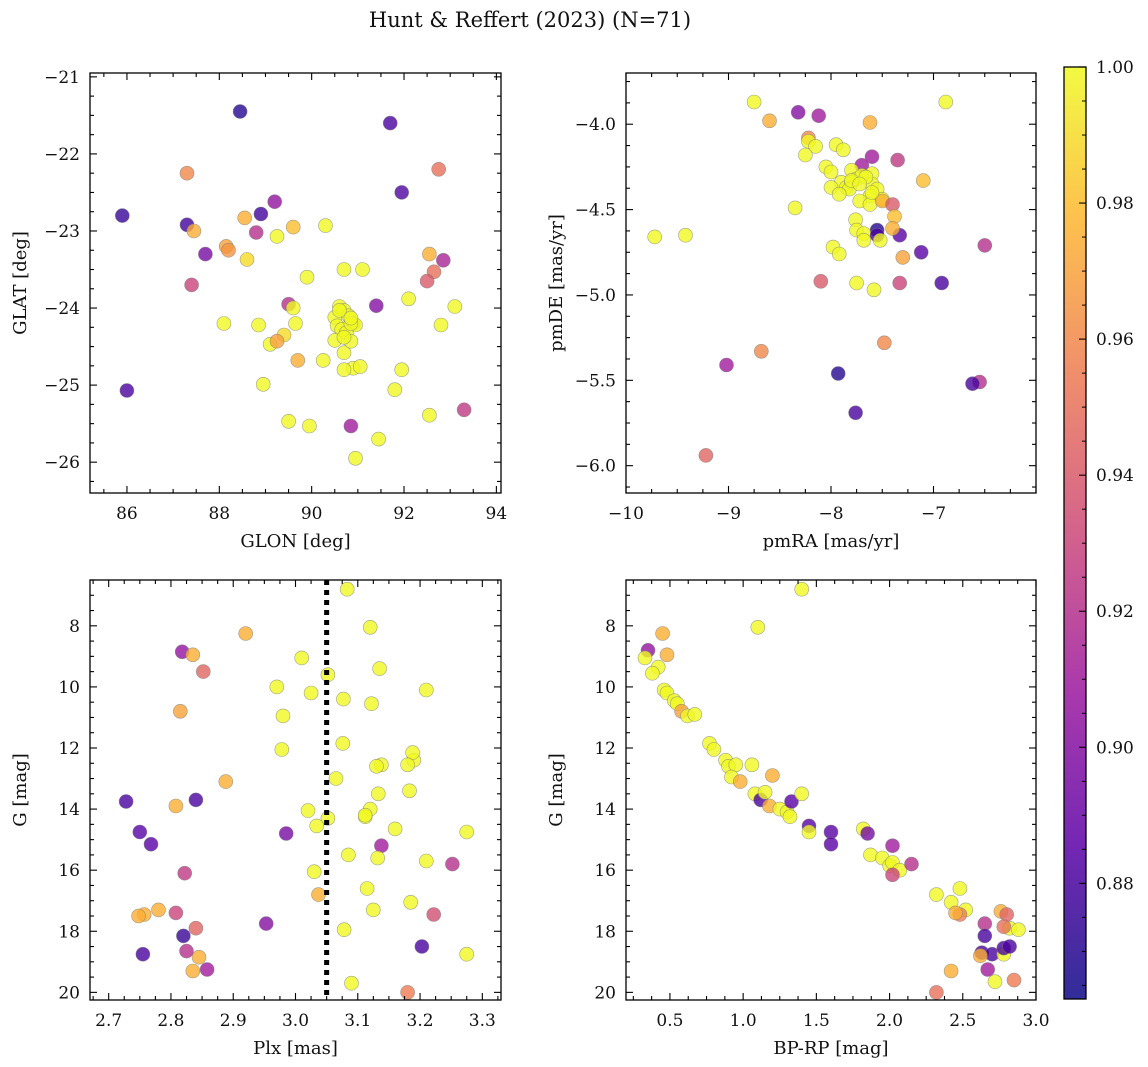 The height and width of the screenshot is (1067, 1148). What do you see at coordinates (933, 514) in the screenshot?
I see `x-tick-label: −7` at bounding box center [933, 514].